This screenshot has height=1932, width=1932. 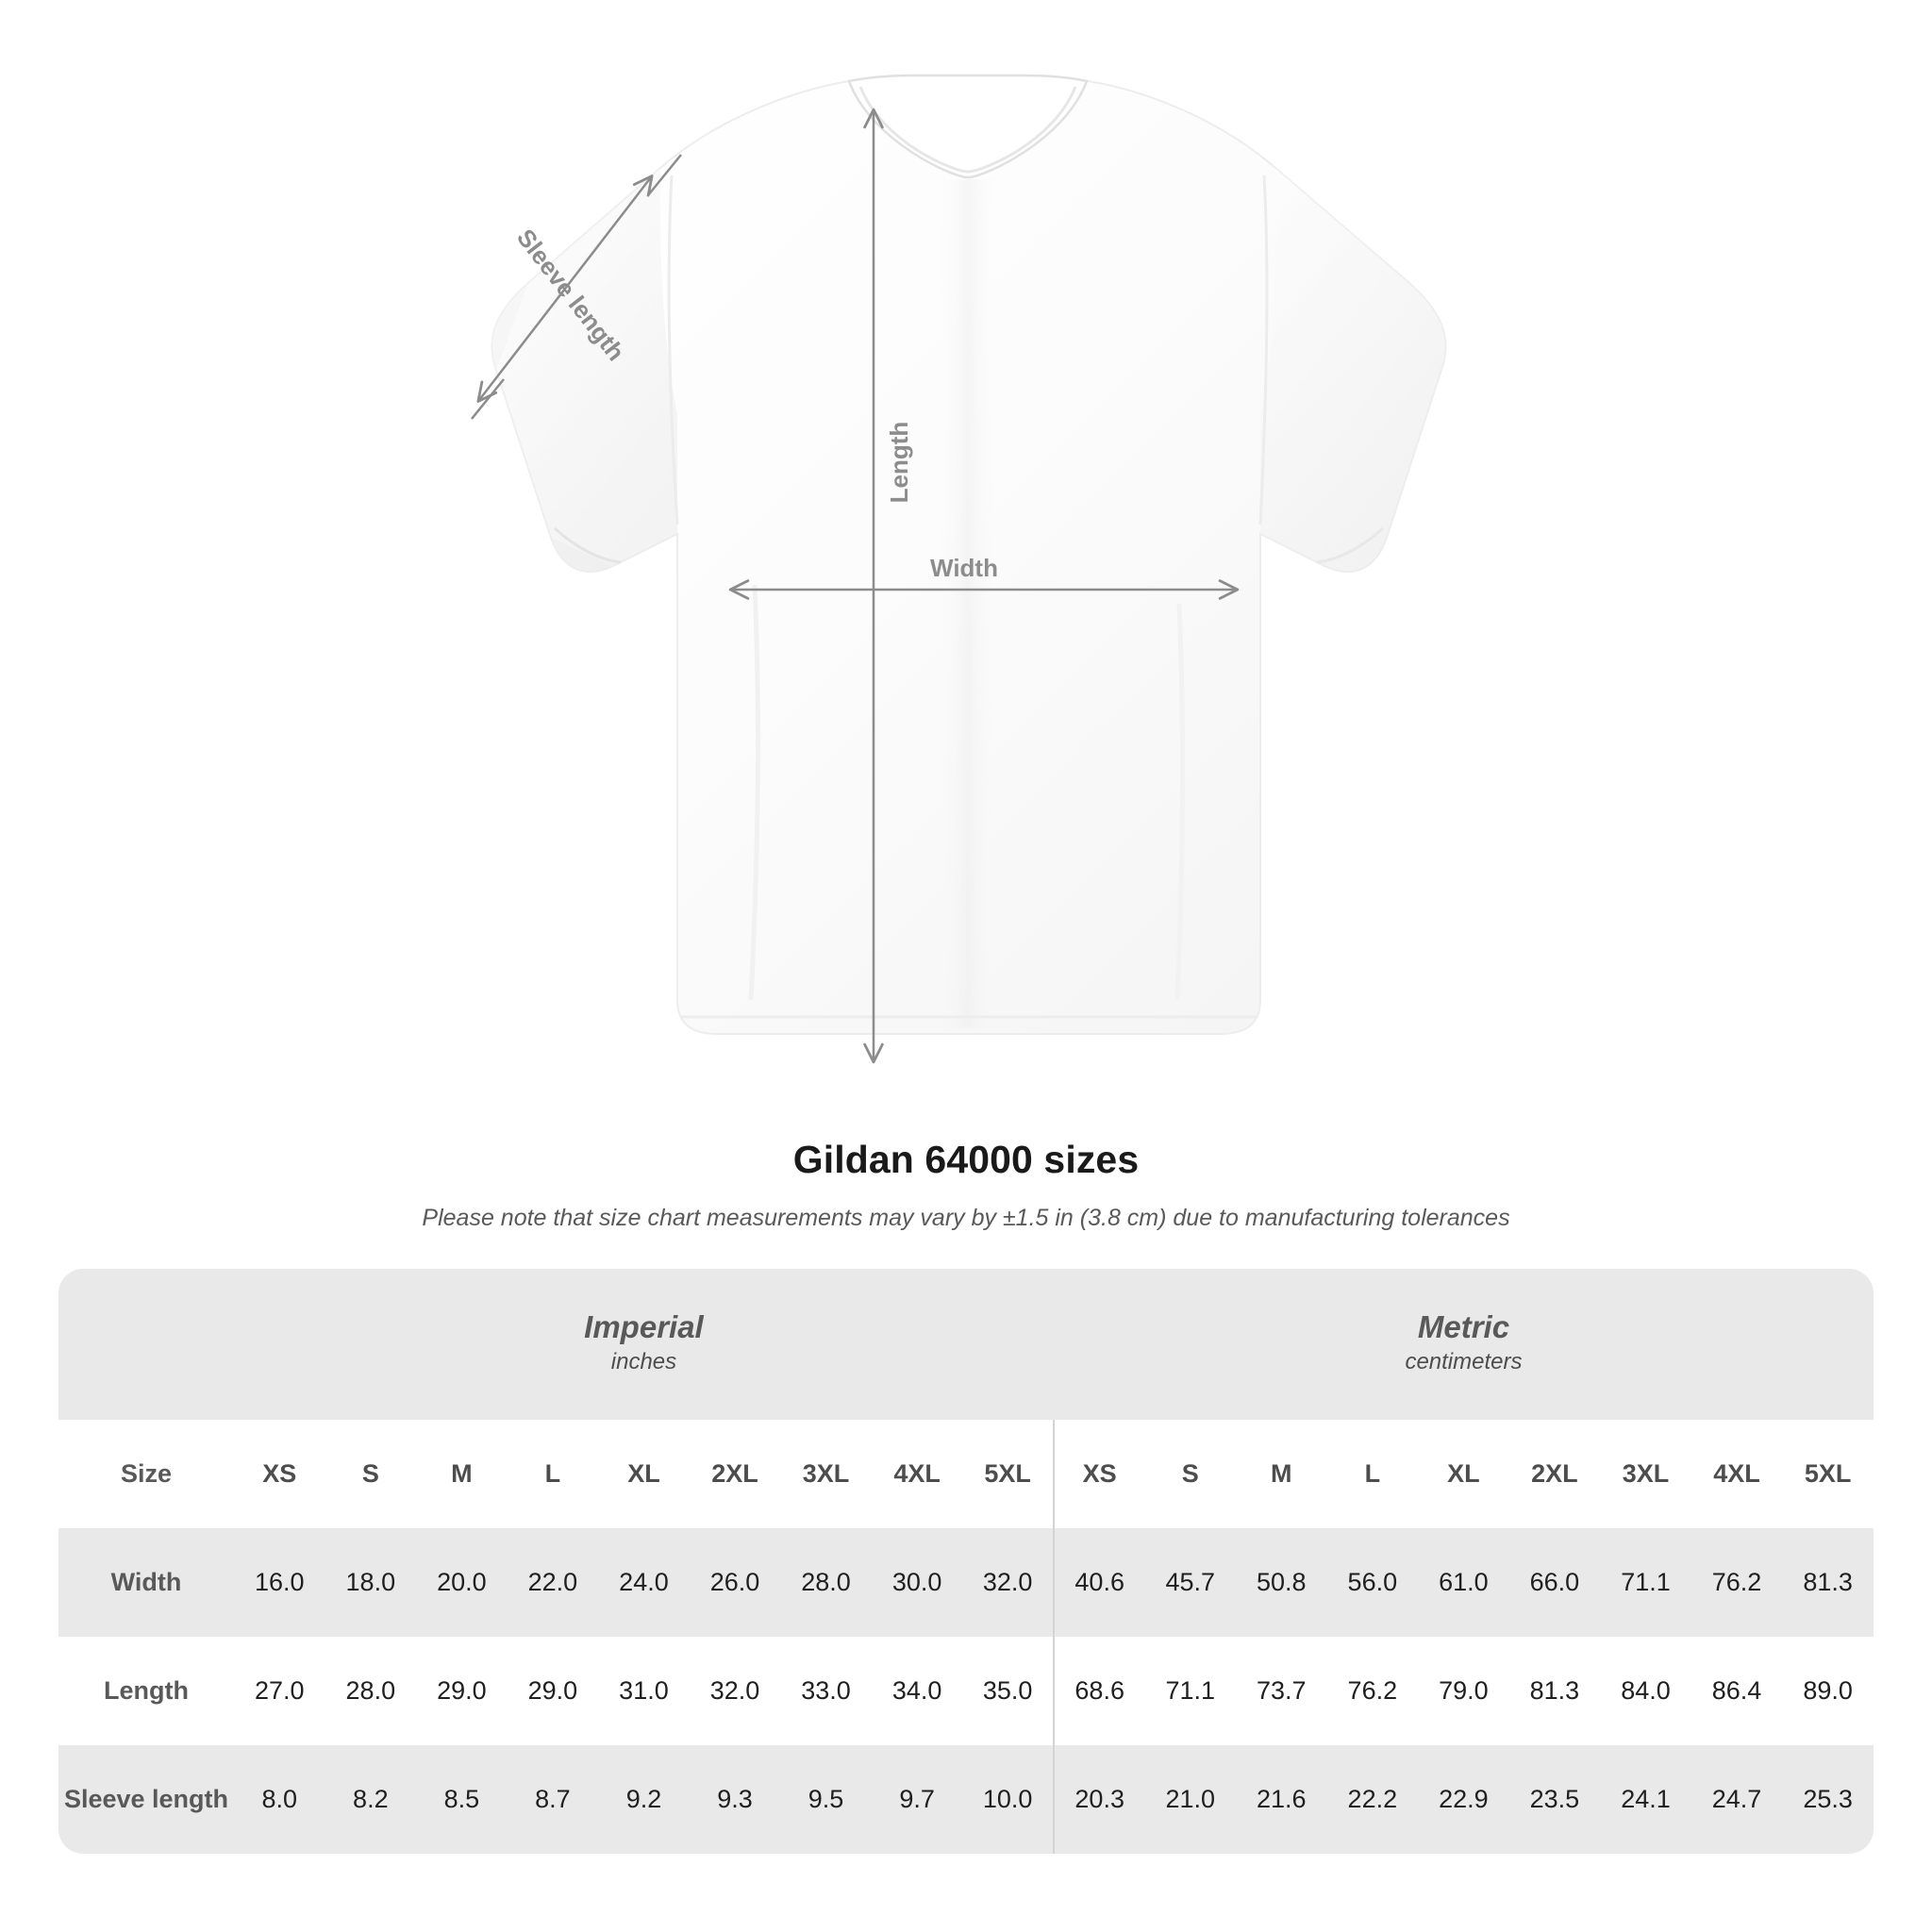 I want to click on cell-sleeve-metric-4xl: 24.7, so click(x=1736, y=1800).